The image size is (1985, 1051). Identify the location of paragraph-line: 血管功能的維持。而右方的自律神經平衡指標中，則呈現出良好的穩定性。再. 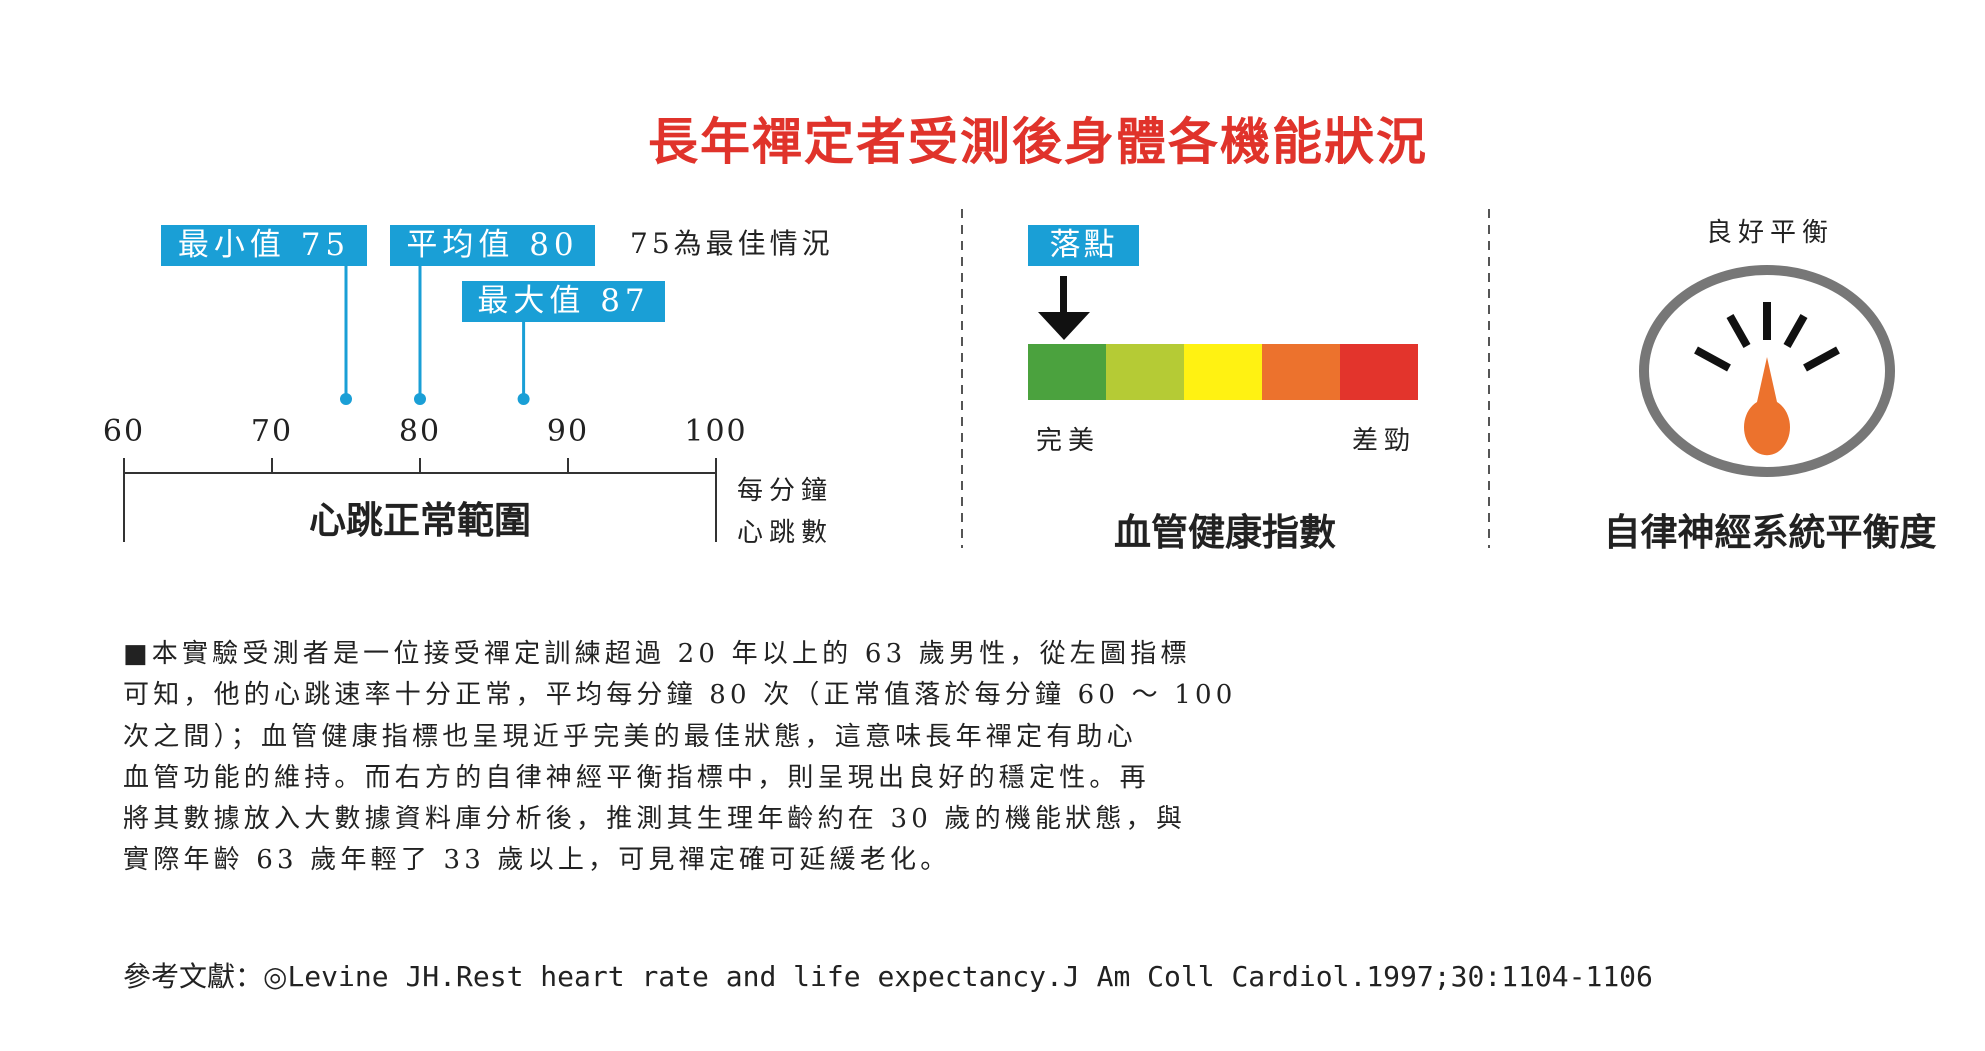
(636, 777).